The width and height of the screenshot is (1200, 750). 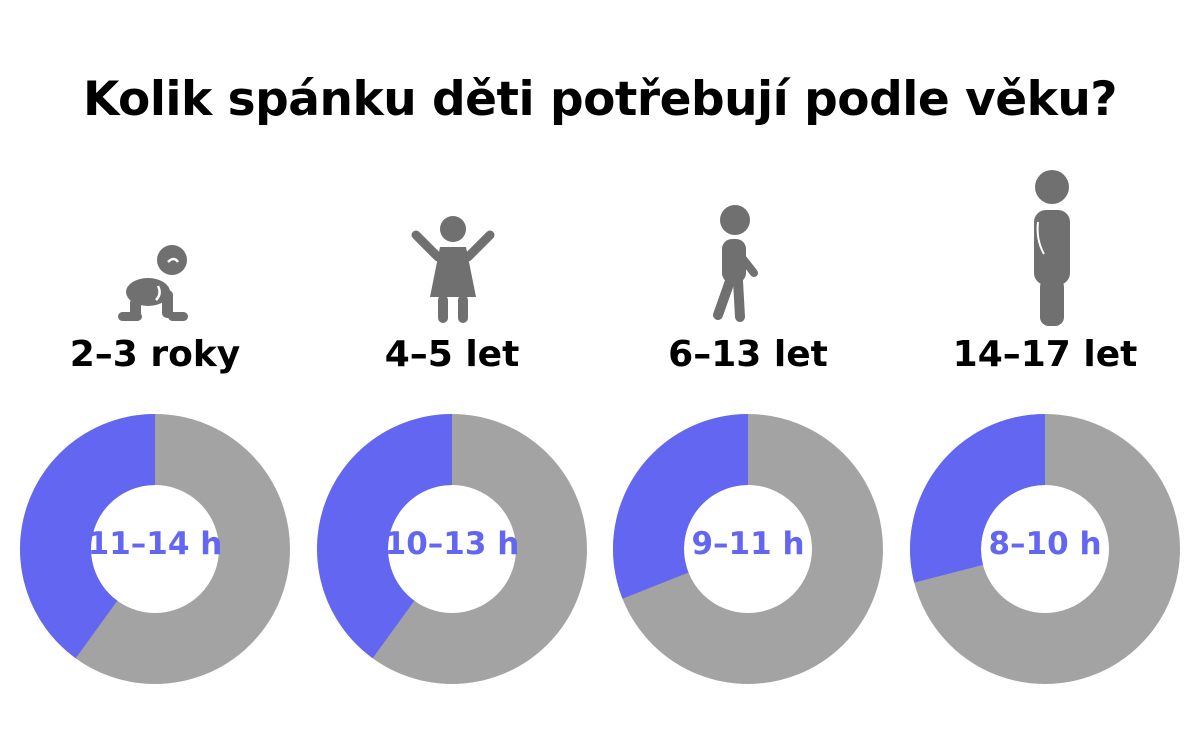 I want to click on standing-teen-icon, so click(x=1052, y=248).